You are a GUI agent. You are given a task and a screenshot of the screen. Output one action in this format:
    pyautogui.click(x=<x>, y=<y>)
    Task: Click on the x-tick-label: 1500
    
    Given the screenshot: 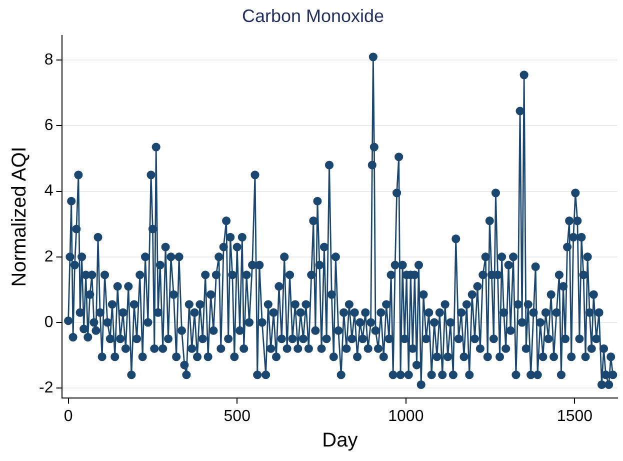 What is the action you would take?
    pyautogui.click(x=574, y=416)
    